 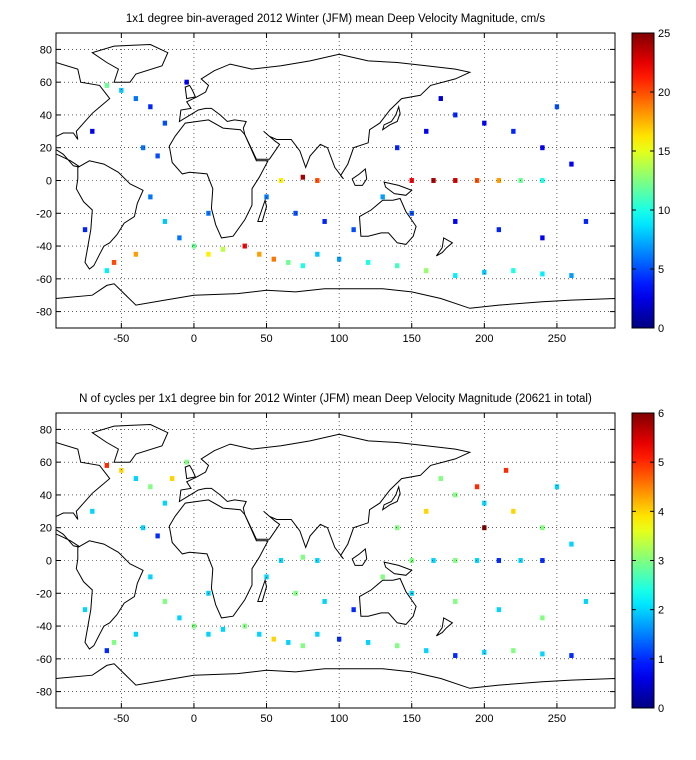 What do you see at coordinates (664, 211) in the screenshot?
I see `colorbar-tick-label: 10` at bounding box center [664, 211].